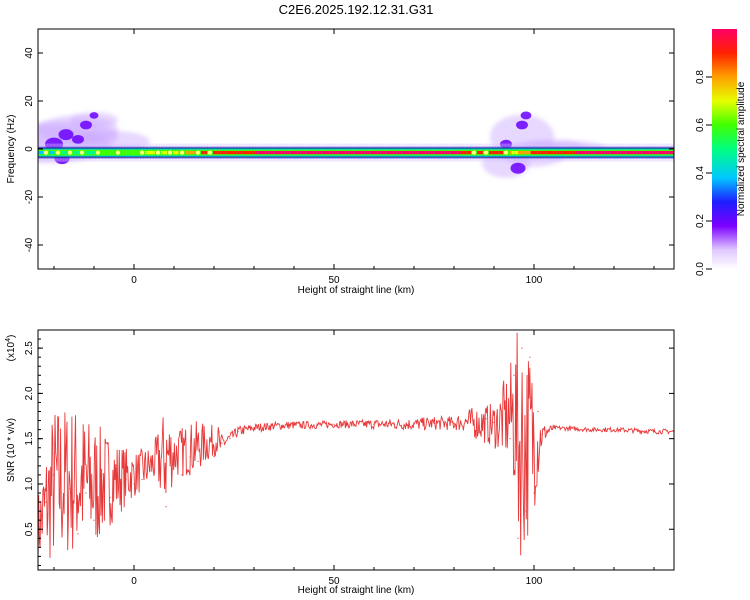  Describe the element at coordinates (700, 125) in the screenshot. I see `colorbar-tick-label: 0.6` at that location.